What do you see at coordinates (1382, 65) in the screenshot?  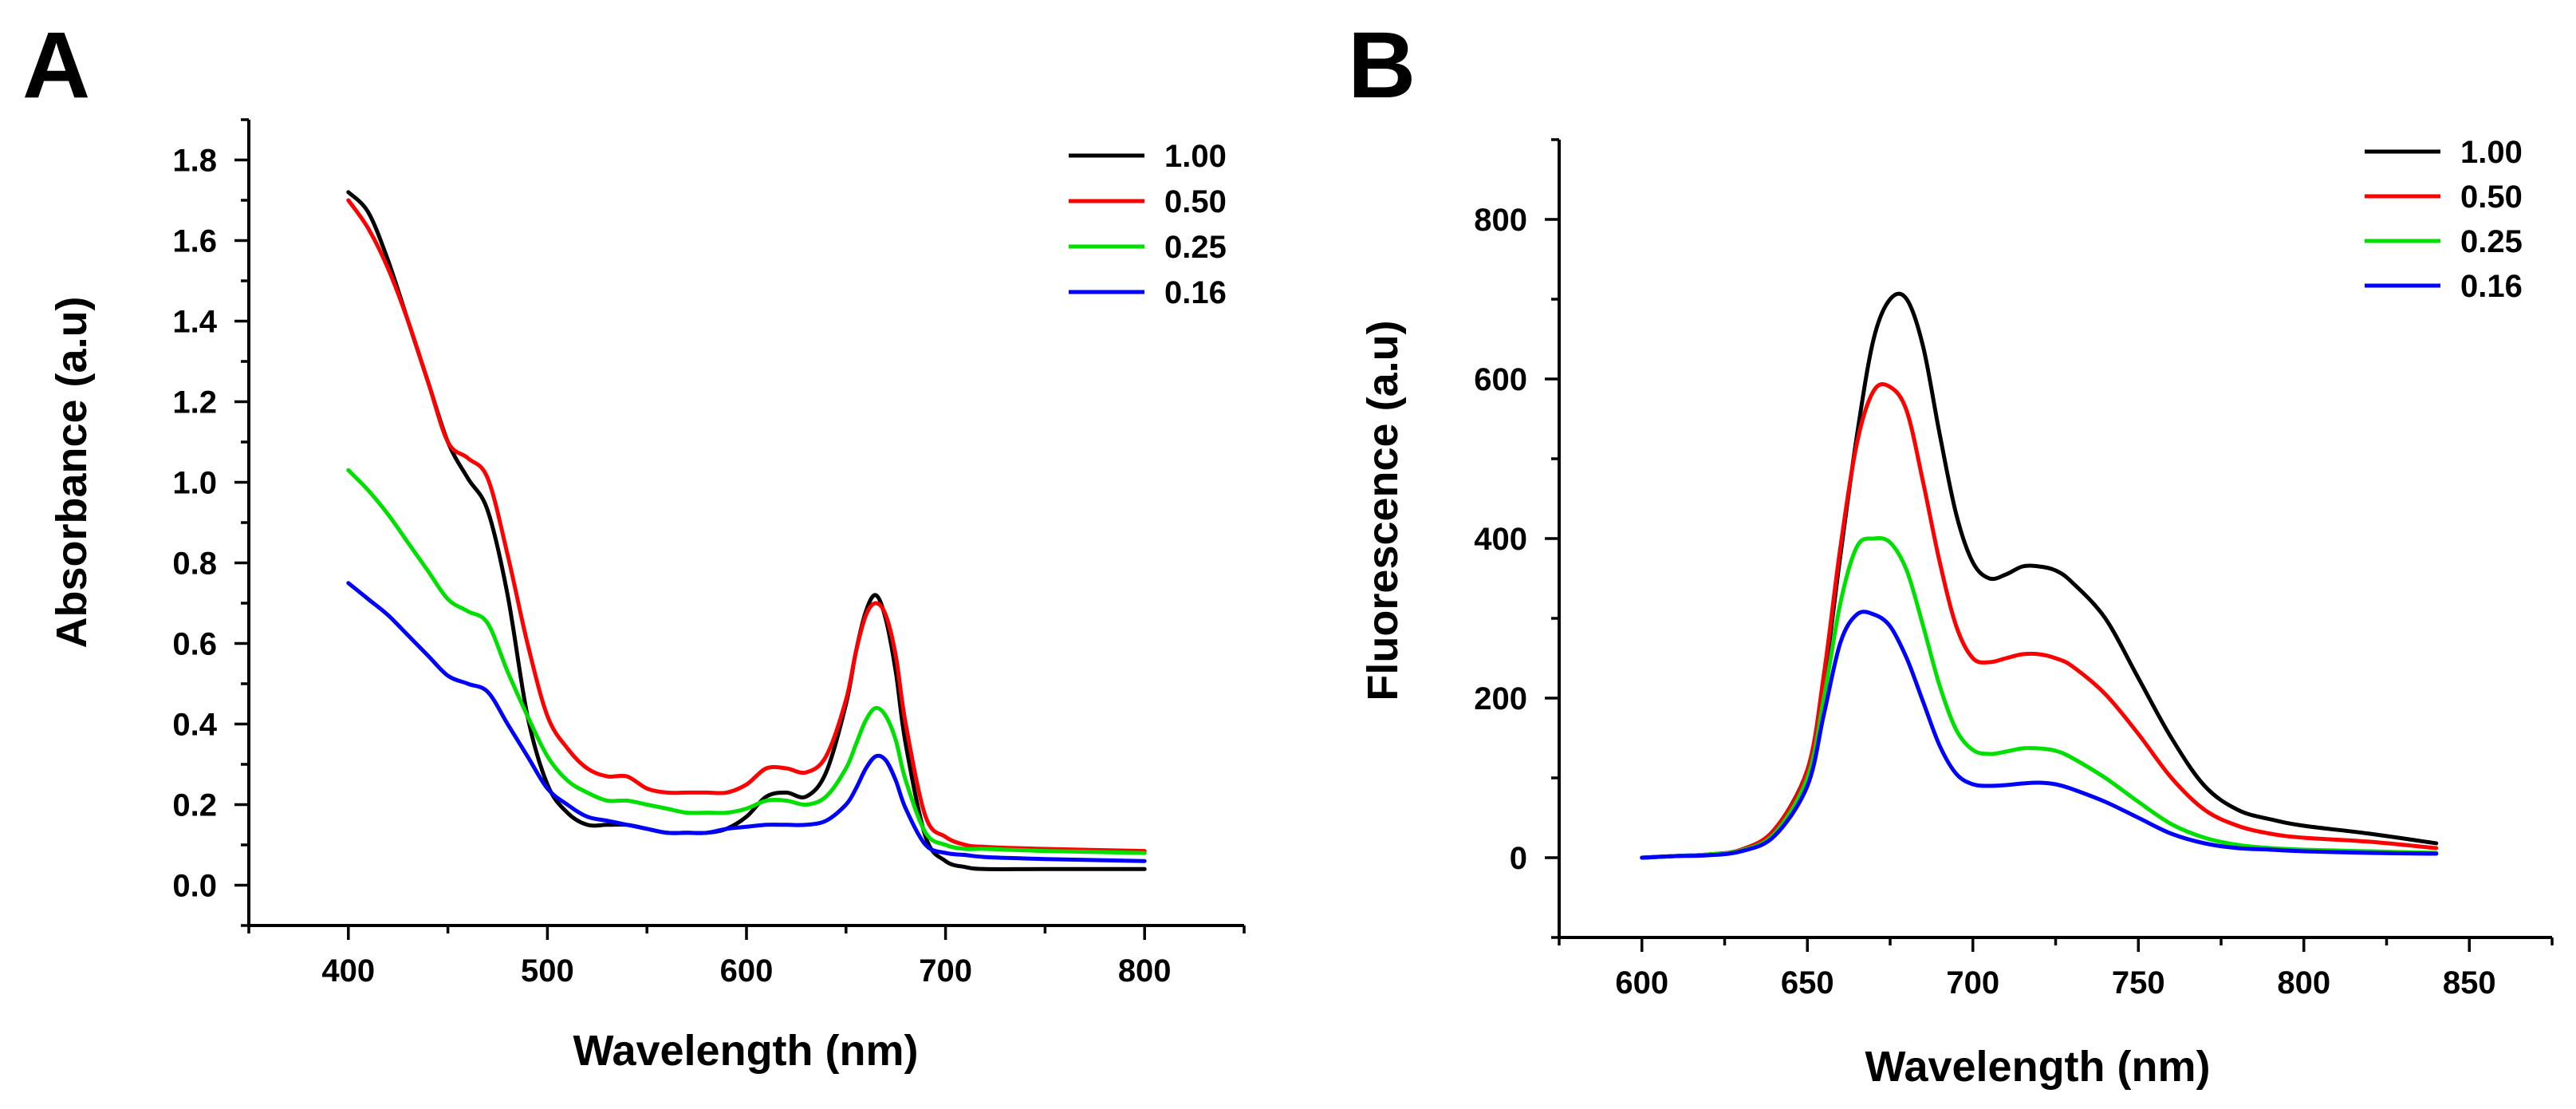 I see `panel-letter-b: B` at bounding box center [1382, 65].